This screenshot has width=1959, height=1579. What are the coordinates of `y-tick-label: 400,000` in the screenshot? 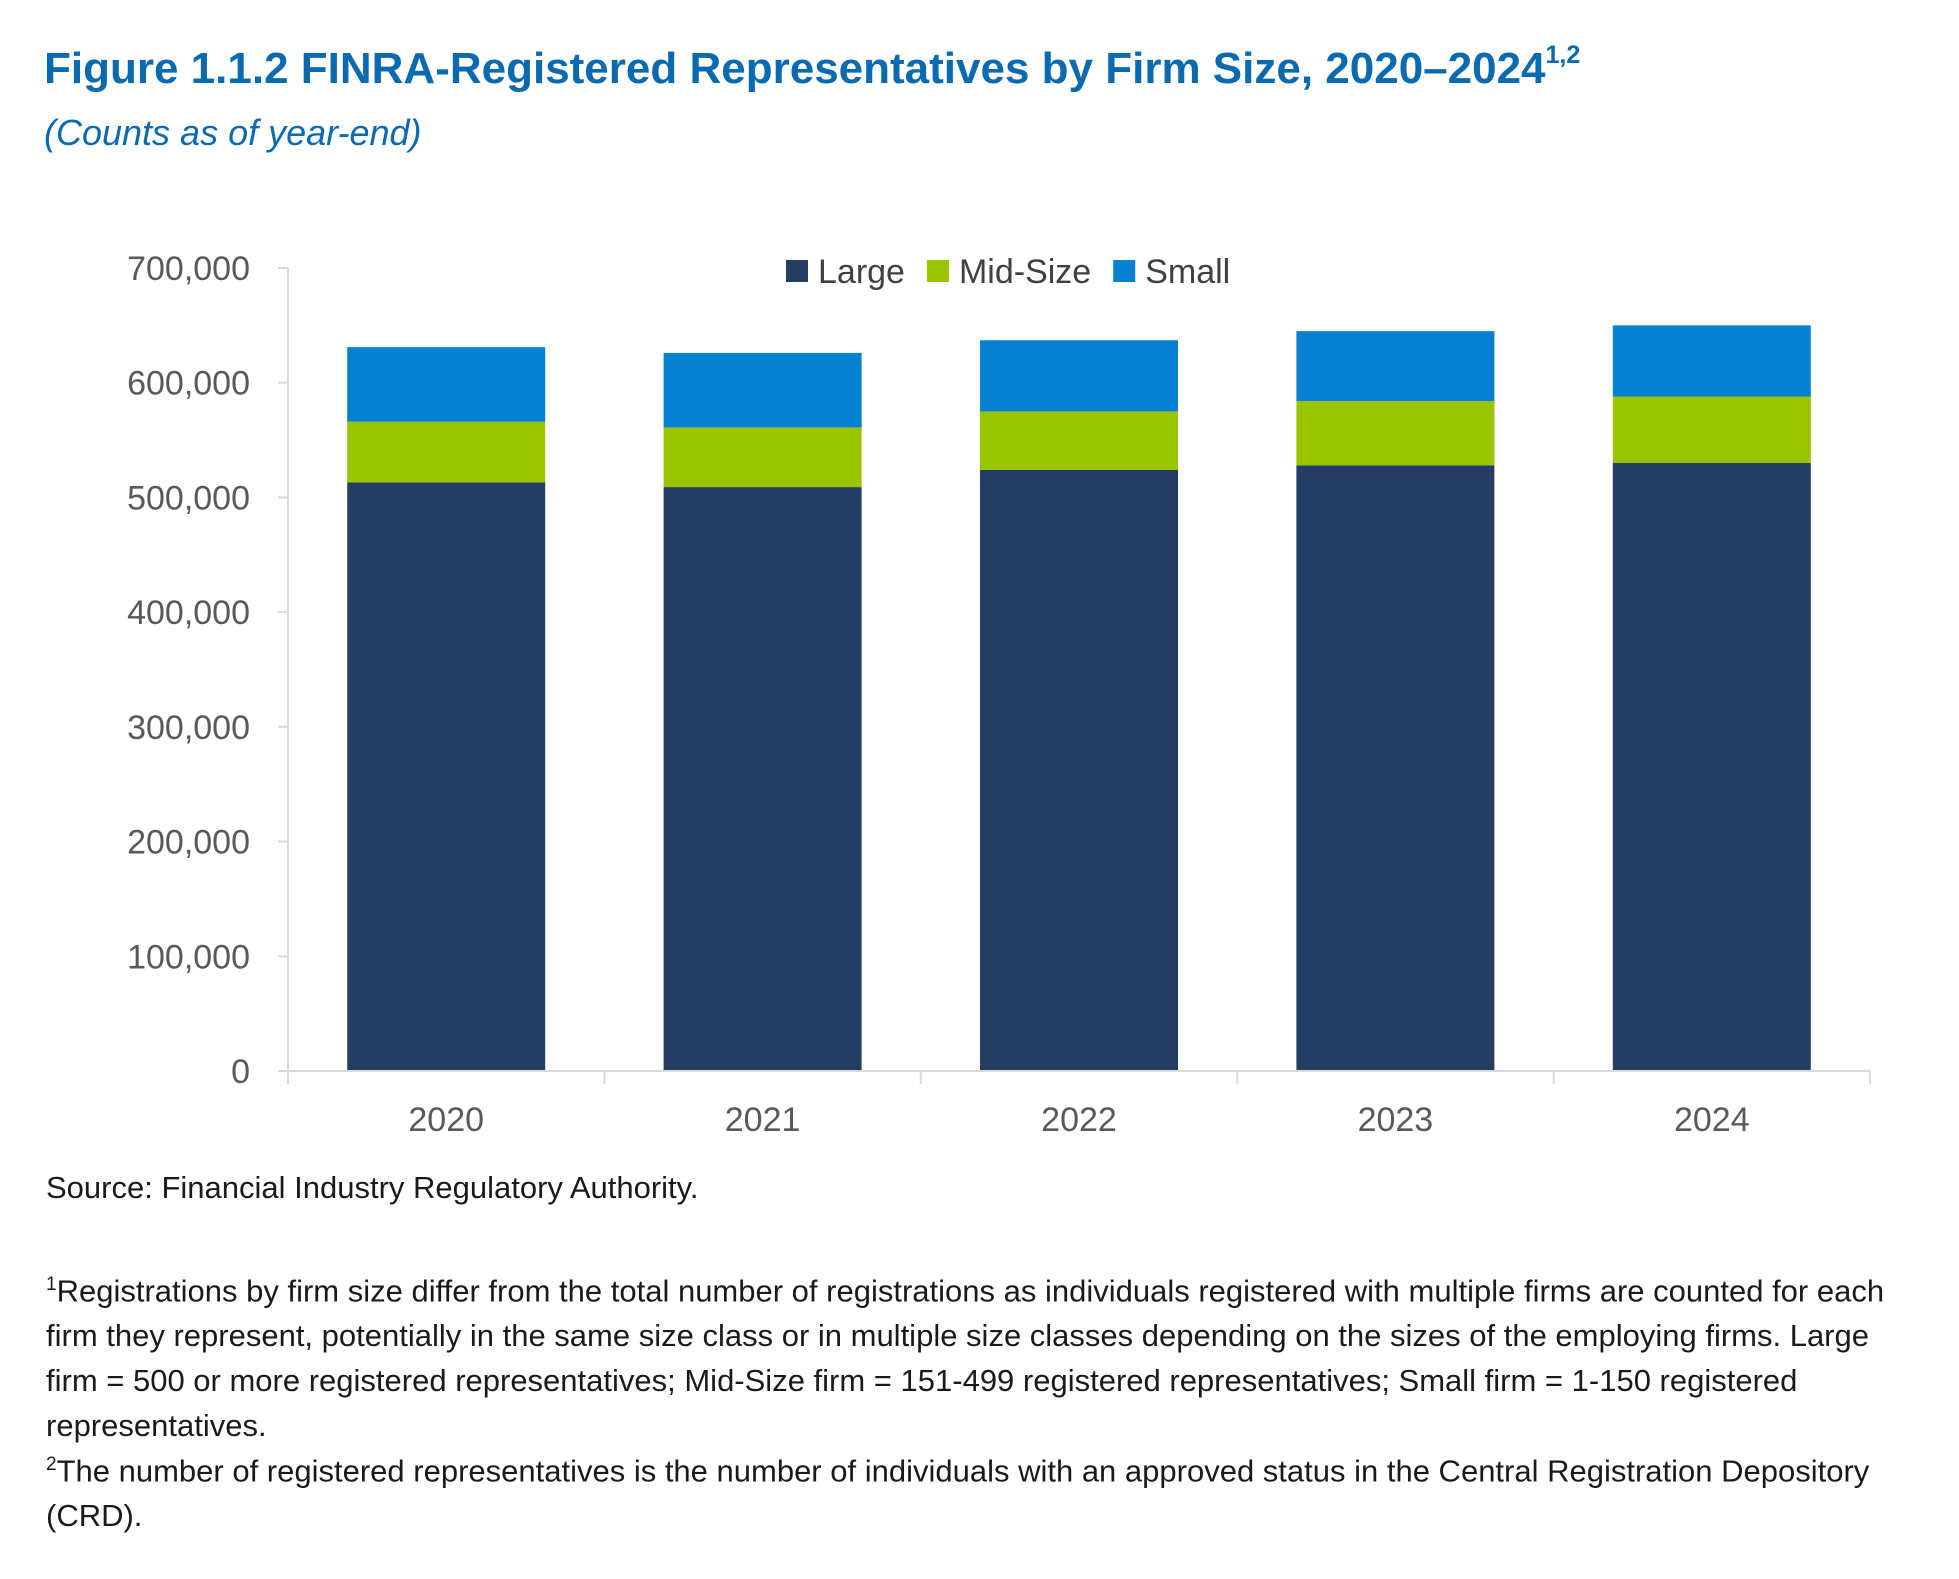 It's located at (188, 613).